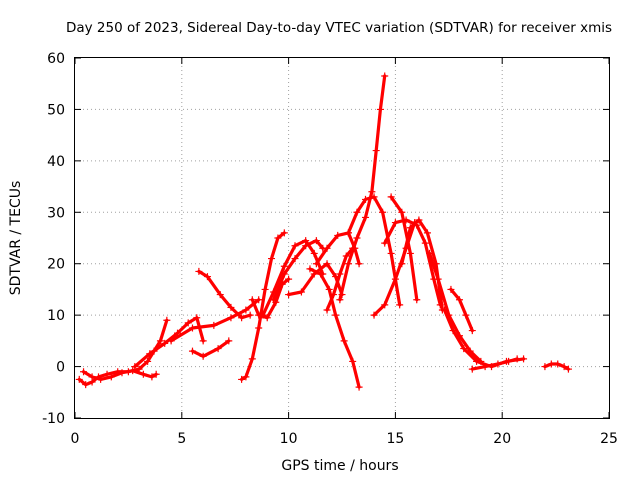  What do you see at coordinates (298, 270) in the screenshot?
I see `series-arc-h` at bounding box center [298, 270].